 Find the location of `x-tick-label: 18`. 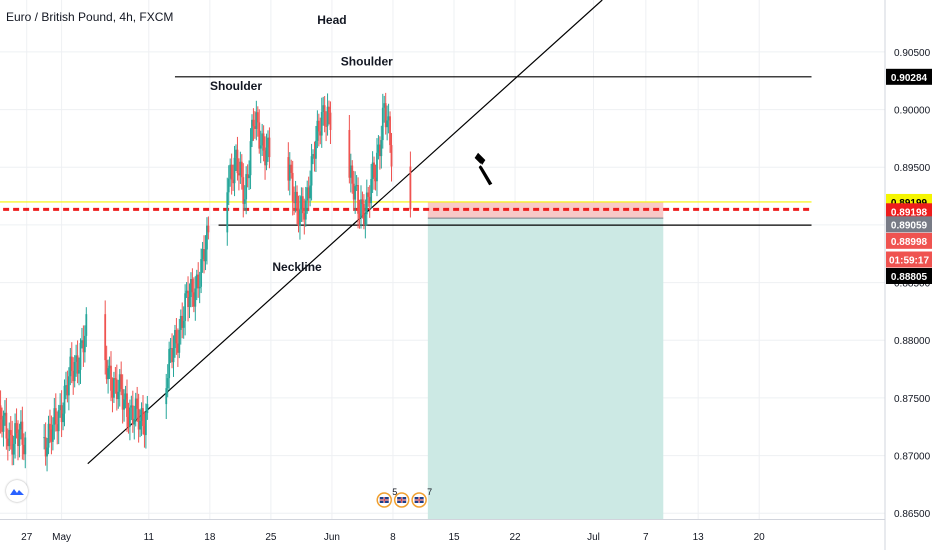

x-tick-label: 18 is located at coordinates (210, 537).